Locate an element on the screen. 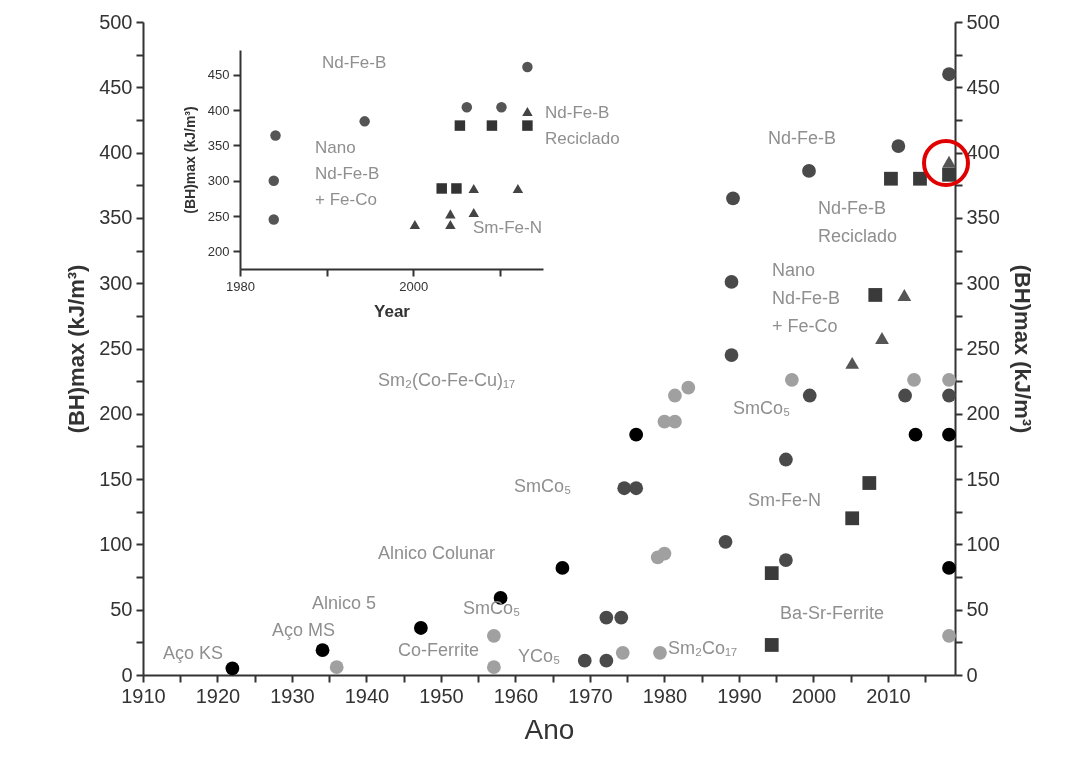 This screenshot has width=1091, height=770. y2-tick-label: 500 is located at coordinates (983, 21).